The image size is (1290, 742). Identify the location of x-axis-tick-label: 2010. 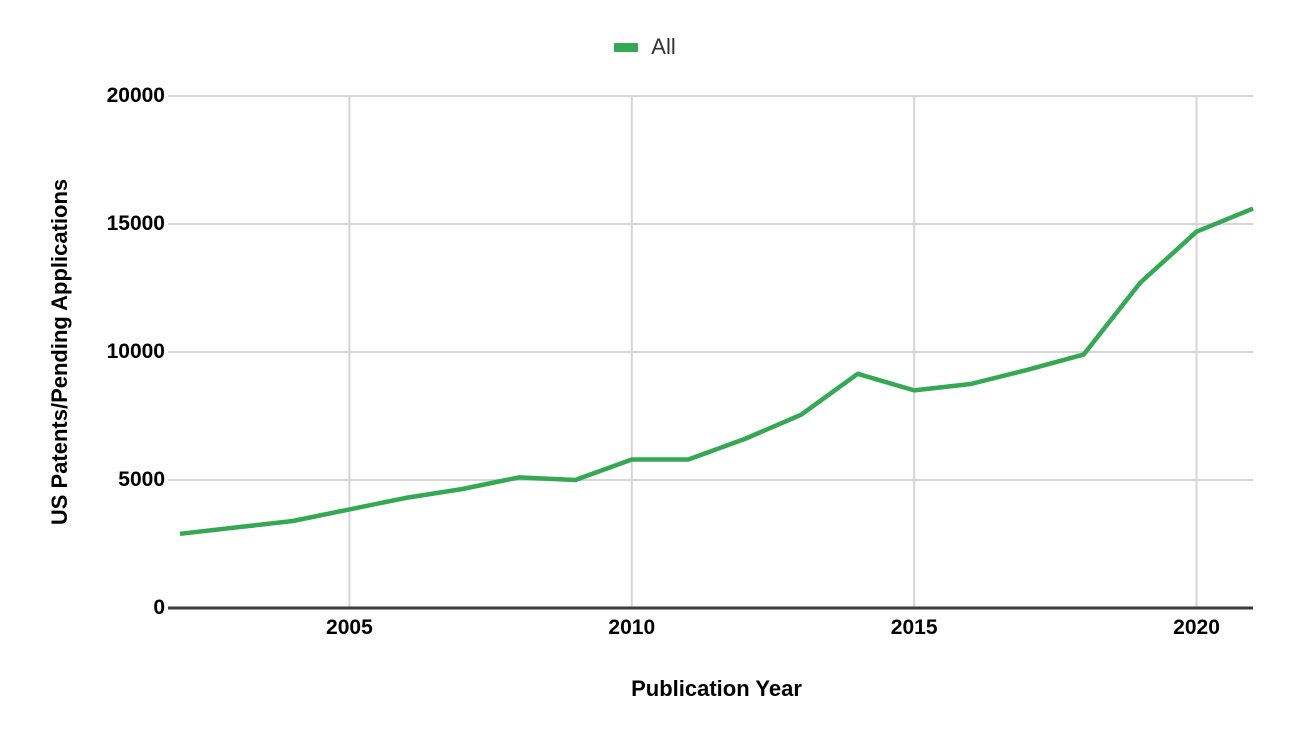
(632, 627).